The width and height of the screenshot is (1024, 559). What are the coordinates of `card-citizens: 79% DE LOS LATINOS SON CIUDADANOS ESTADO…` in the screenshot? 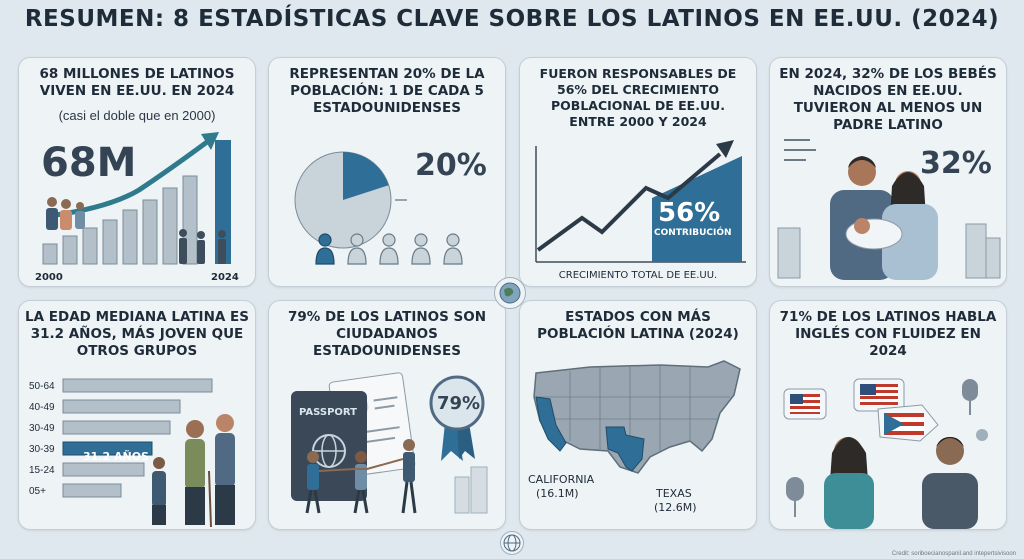 It's located at (387, 415).